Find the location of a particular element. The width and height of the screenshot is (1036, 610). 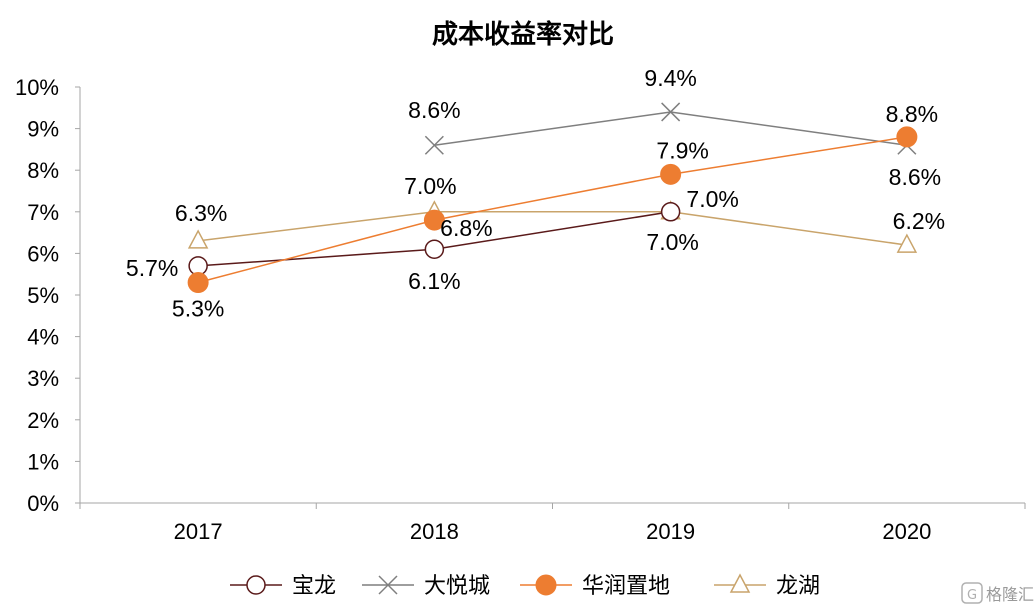

data-label: 5.3% is located at coordinates (198, 309).